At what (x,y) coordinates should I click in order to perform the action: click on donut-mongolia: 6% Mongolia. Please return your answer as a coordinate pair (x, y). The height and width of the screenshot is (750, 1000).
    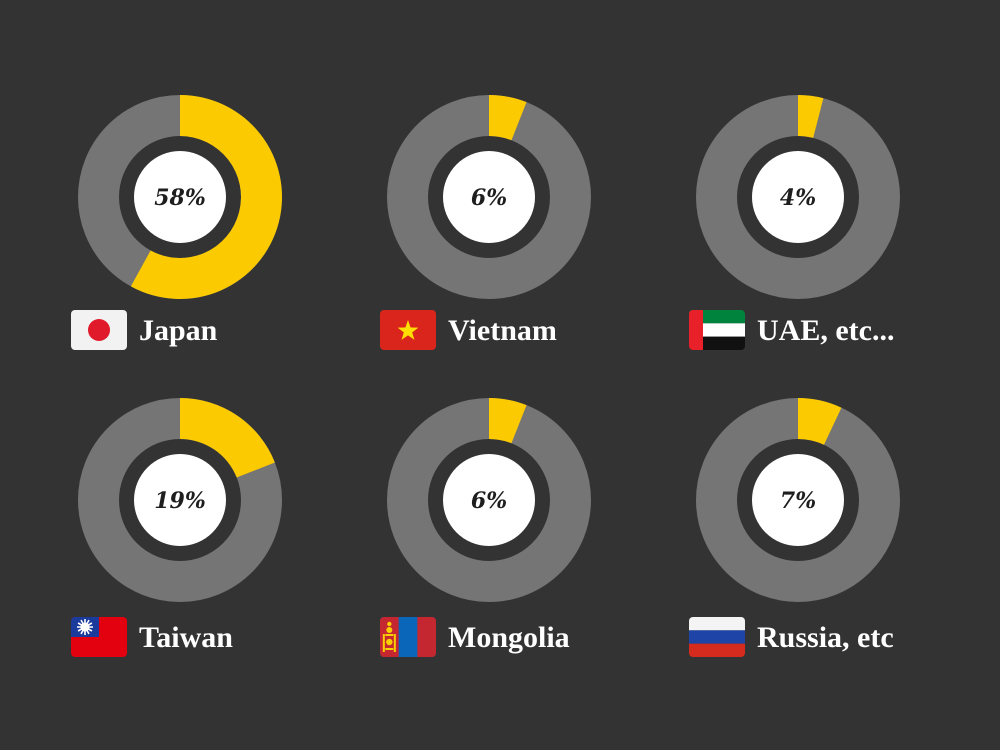
    Looking at the image, I should click on (485, 527).